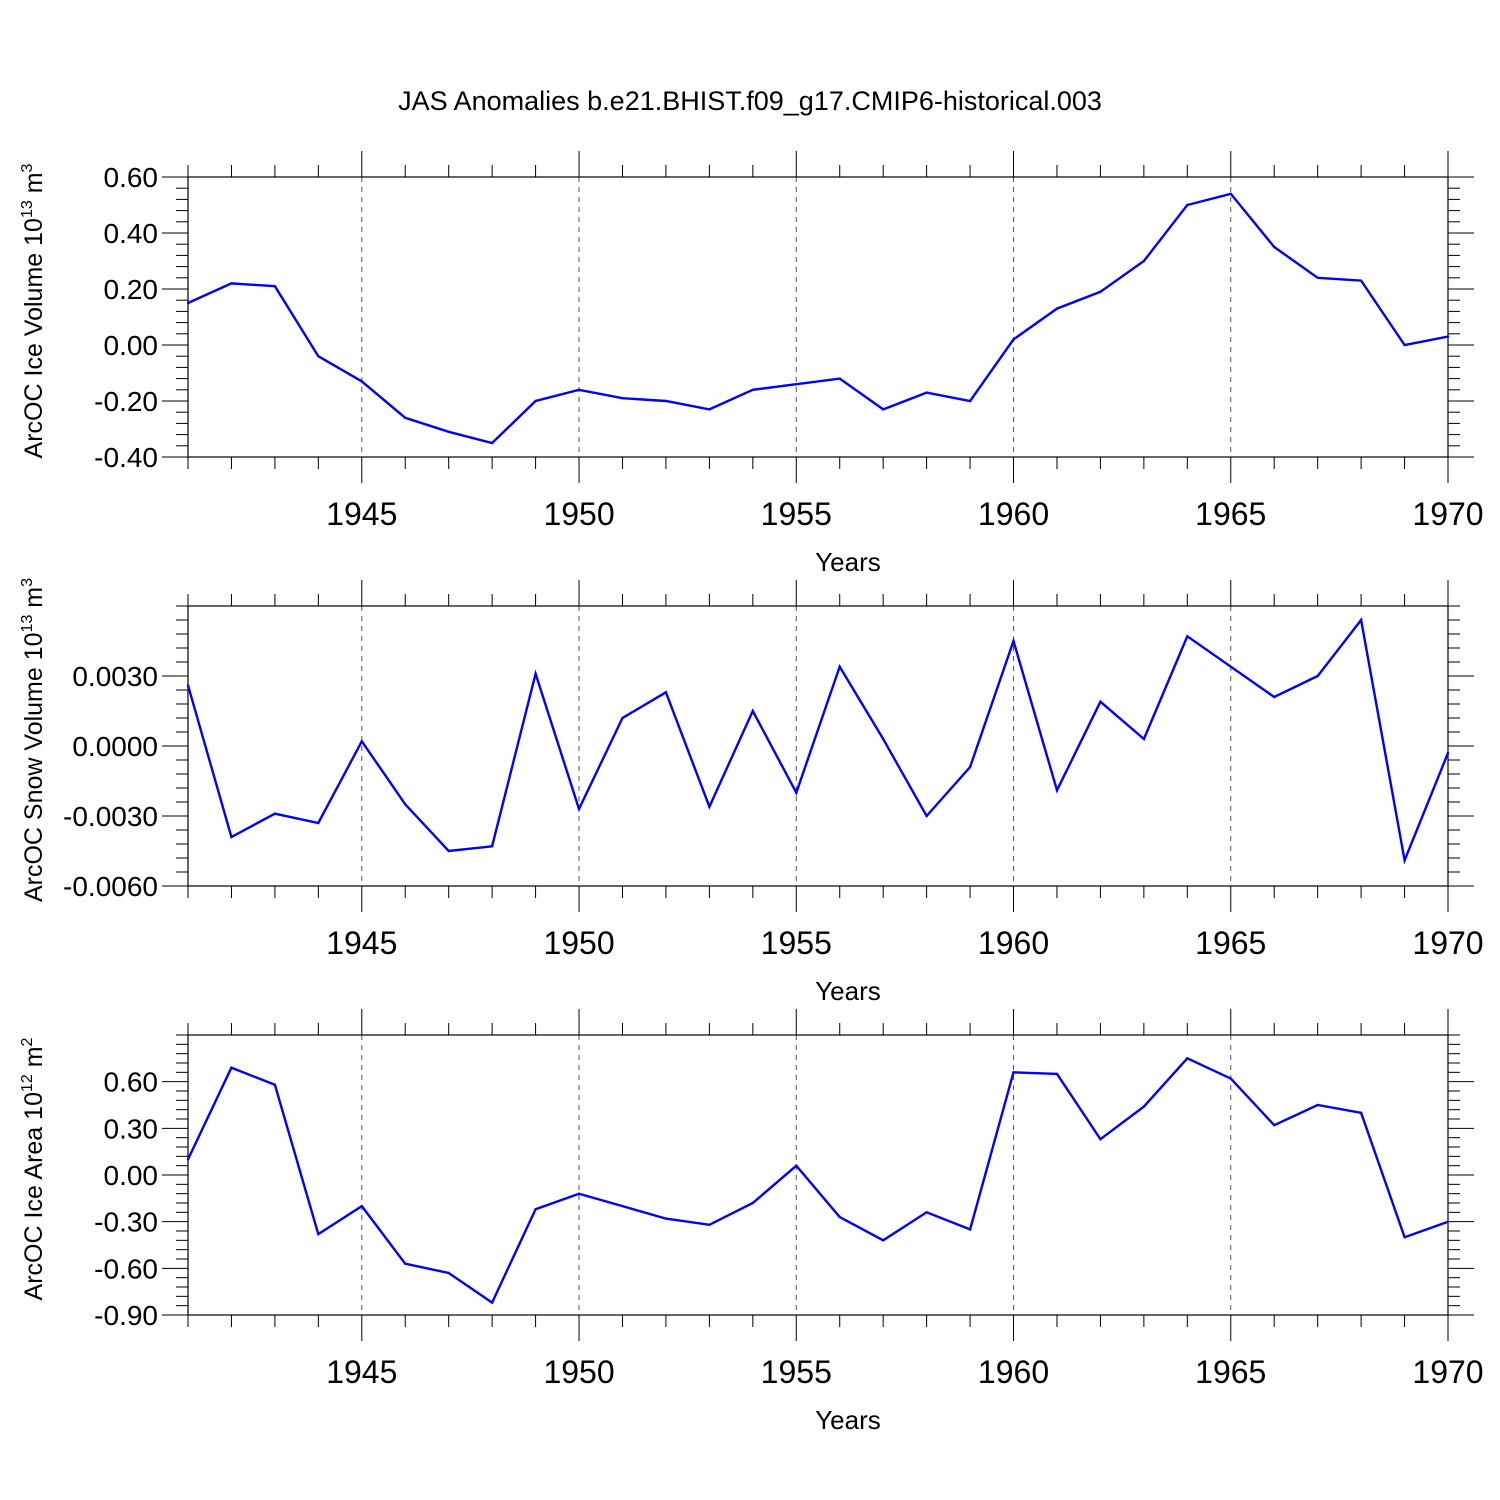 This screenshot has width=1500, height=1500. I want to click on y-tick-label: 0.20, so click(131, 289).